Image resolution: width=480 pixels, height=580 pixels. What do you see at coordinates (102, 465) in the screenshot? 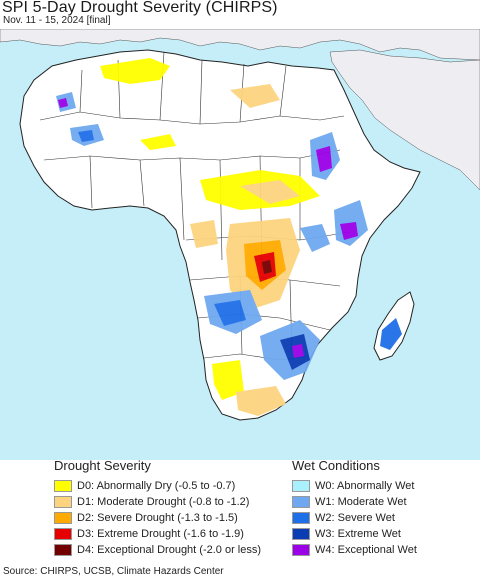
I see `drought-heading: Drought Severity` at bounding box center [102, 465].